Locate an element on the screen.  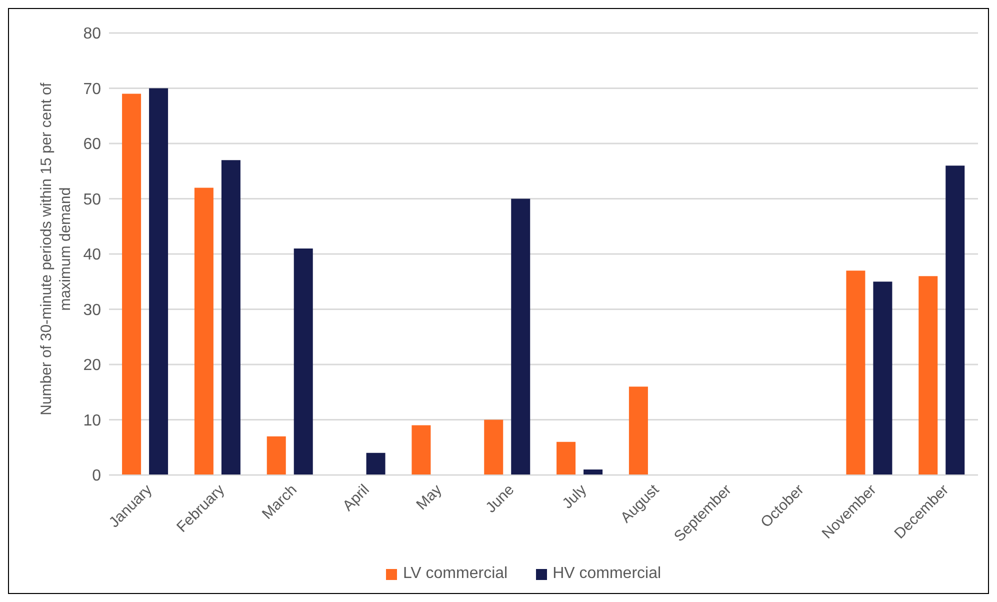
x-tick-label: July is located at coordinates (574, 496).